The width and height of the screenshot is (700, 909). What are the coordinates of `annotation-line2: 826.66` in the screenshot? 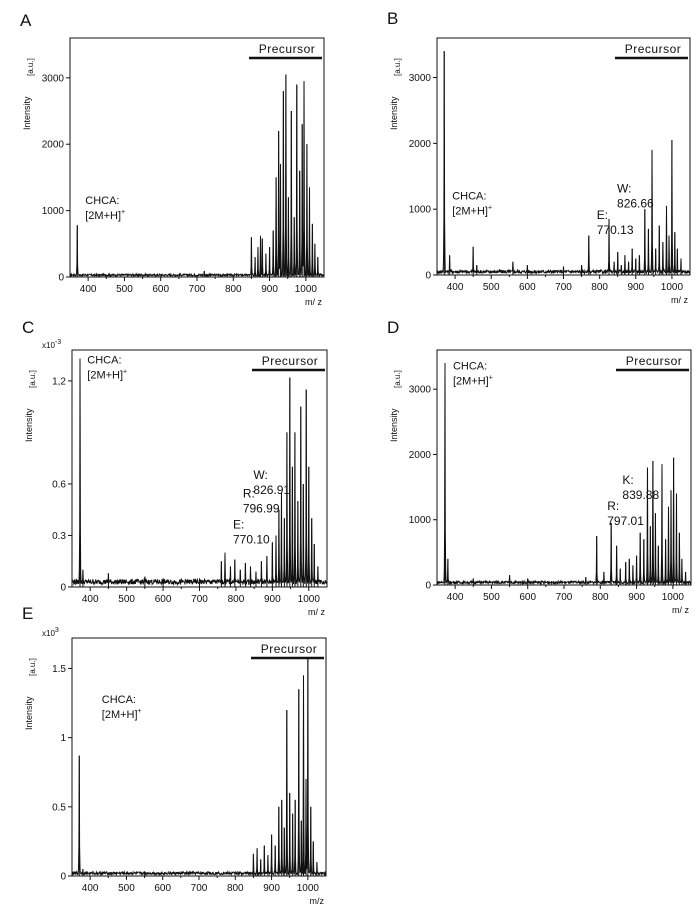 It's located at (635, 204).